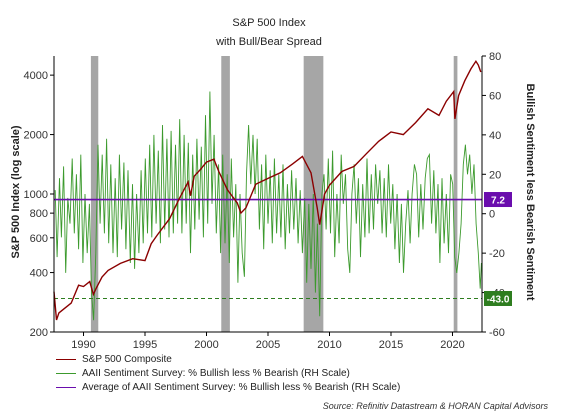 Image resolution: width=578 pixels, height=415 pixels. What do you see at coordinates (495, 175) in the screenshot?
I see `y-right-tick-label: 20` at bounding box center [495, 175].